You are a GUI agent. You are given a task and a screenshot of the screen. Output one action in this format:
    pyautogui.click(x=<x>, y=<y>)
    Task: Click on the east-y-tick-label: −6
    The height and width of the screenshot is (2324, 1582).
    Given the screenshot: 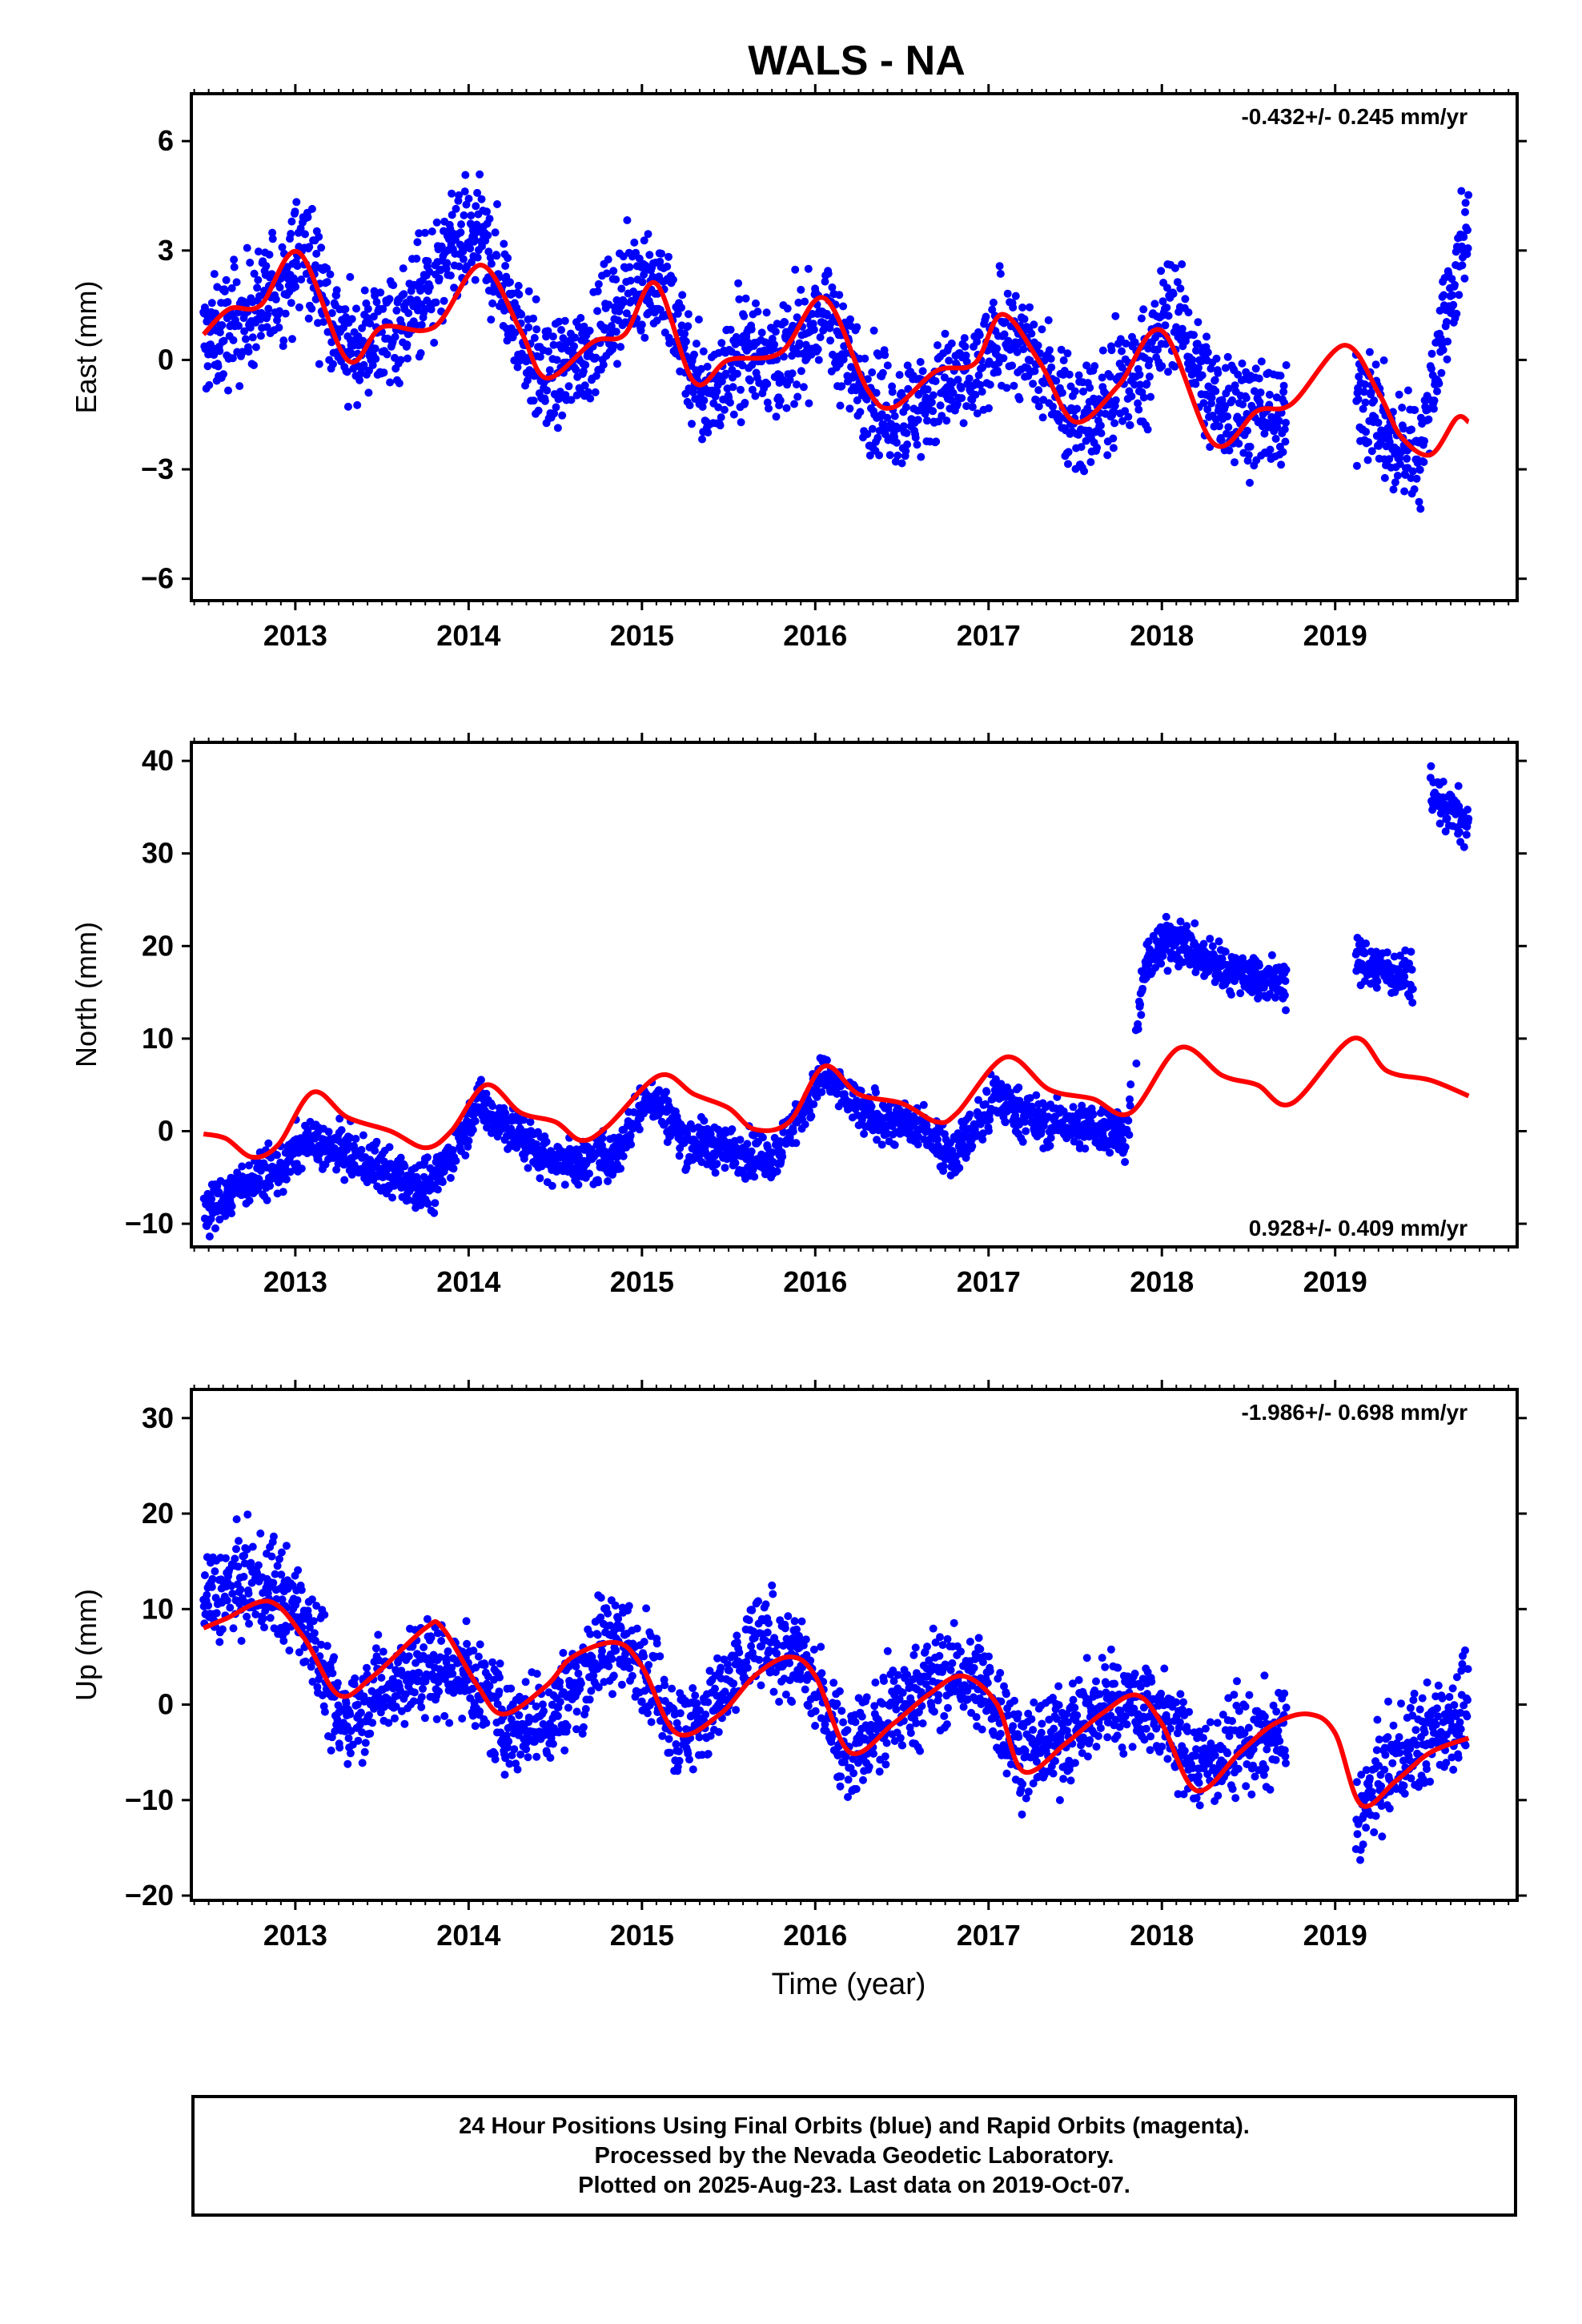 What is the action you would take?
    pyautogui.click(x=157, y=578)
    